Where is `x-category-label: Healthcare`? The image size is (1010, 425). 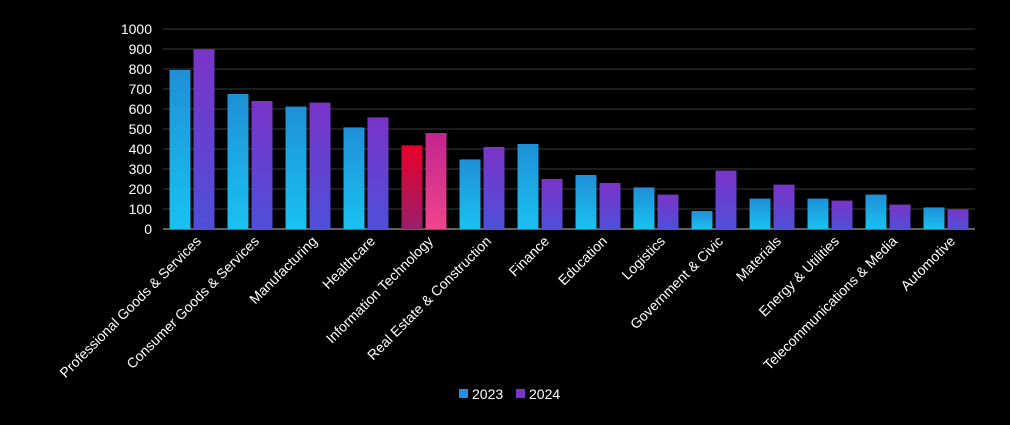 x-category-label: Healthcare is located at coordinates (348, 262).